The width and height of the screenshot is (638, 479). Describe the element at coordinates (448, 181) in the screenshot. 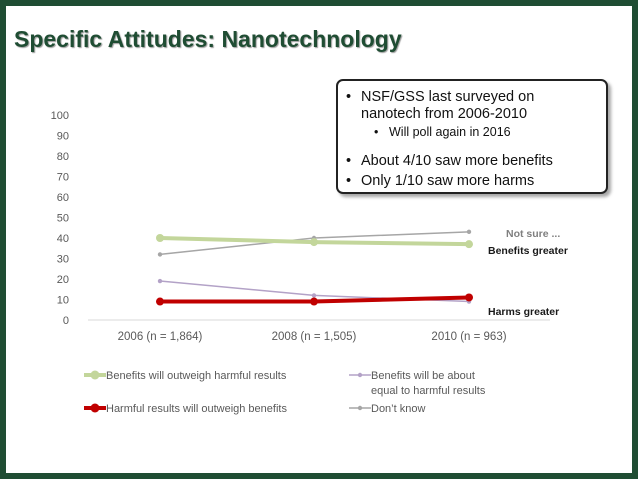

I see `callout-bullet-3-text: Only 1/10 saw more harms` at that location.